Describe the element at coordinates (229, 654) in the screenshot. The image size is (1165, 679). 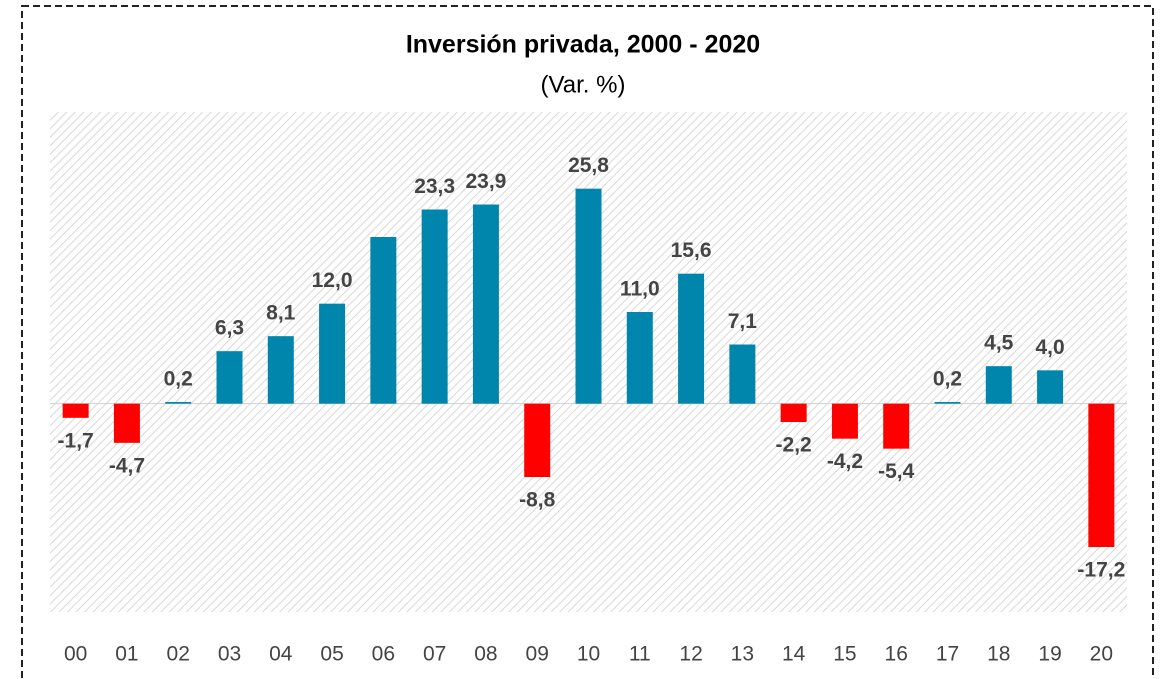
I see `x-tick-label: 03` at that location.